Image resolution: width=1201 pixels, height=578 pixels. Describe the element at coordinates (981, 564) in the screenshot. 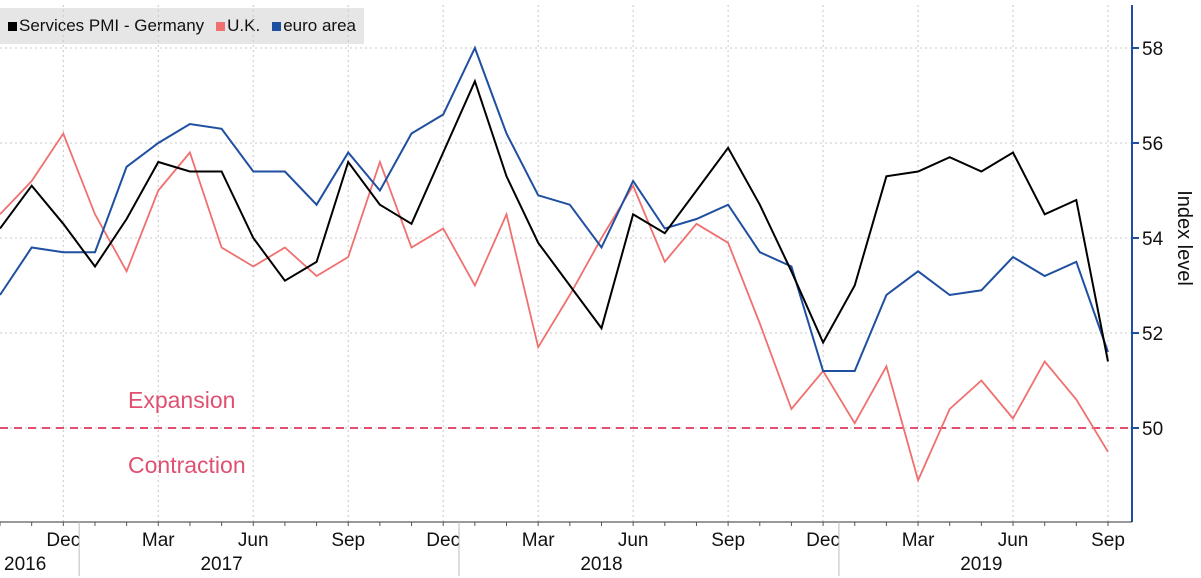

I see `year-label-2019: 2019` at that location.